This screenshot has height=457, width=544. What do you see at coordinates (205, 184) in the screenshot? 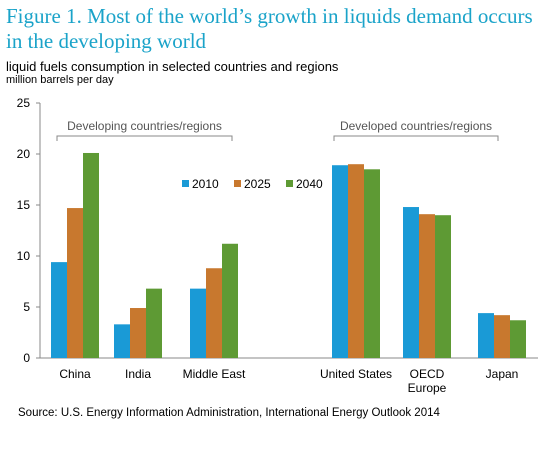
I see `legend-label: 2010` at bounding box center [205, 184].